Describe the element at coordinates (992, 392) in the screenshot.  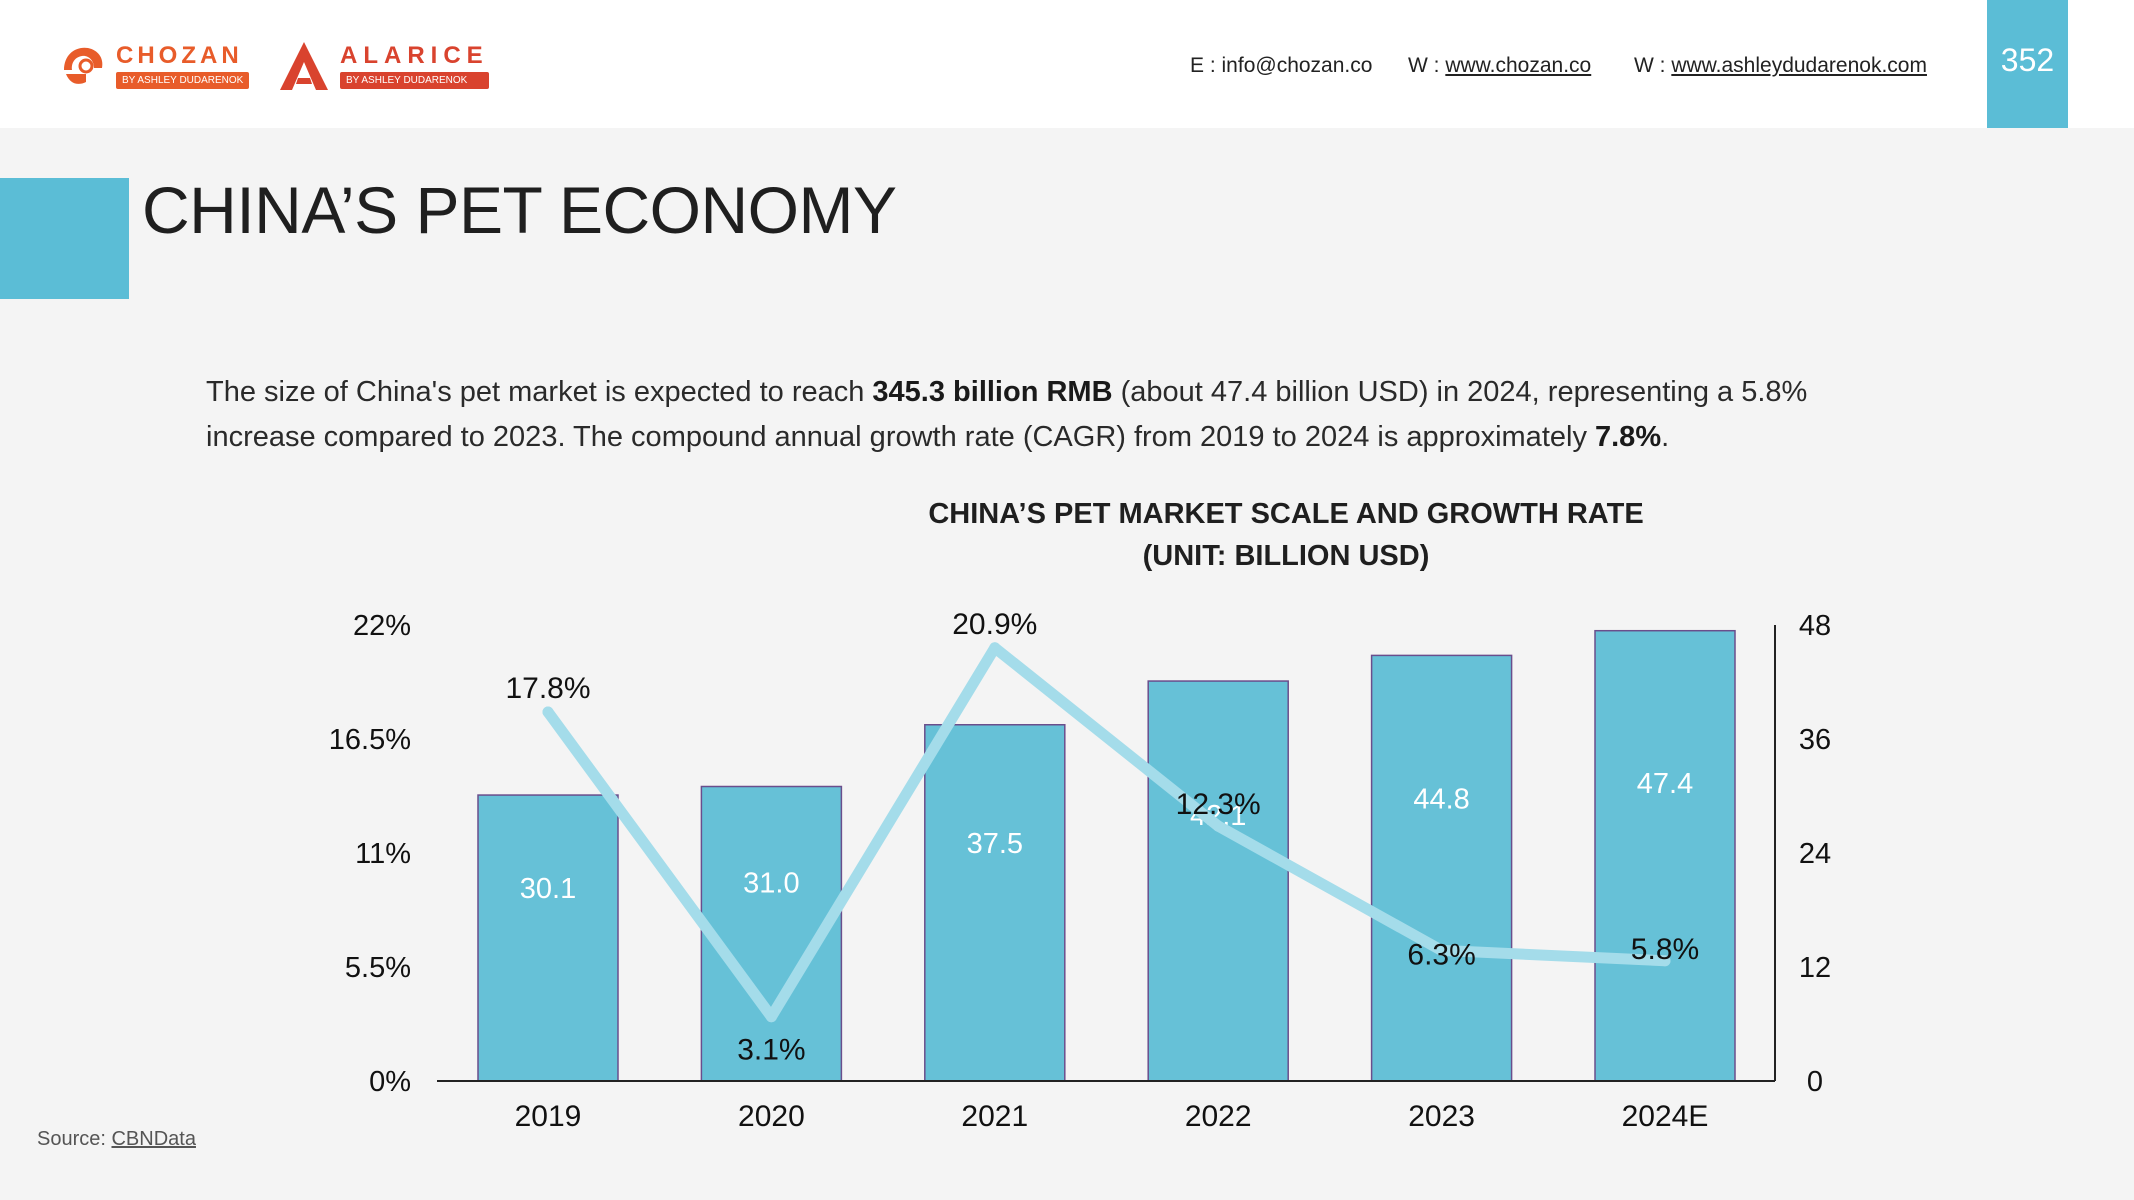
I see `intro-bold-market-size: 345.3 billion RMB` at that location.